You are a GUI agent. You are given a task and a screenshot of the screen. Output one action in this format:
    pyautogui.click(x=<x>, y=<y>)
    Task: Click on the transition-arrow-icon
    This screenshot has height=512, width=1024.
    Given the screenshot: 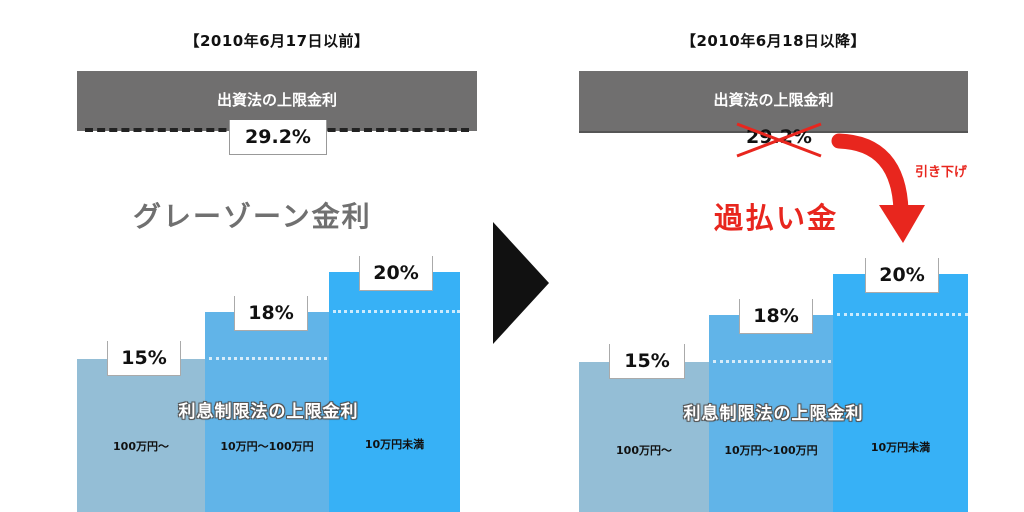 What is the action you would take?
    pyautogui.click(x=521, y=283)
    